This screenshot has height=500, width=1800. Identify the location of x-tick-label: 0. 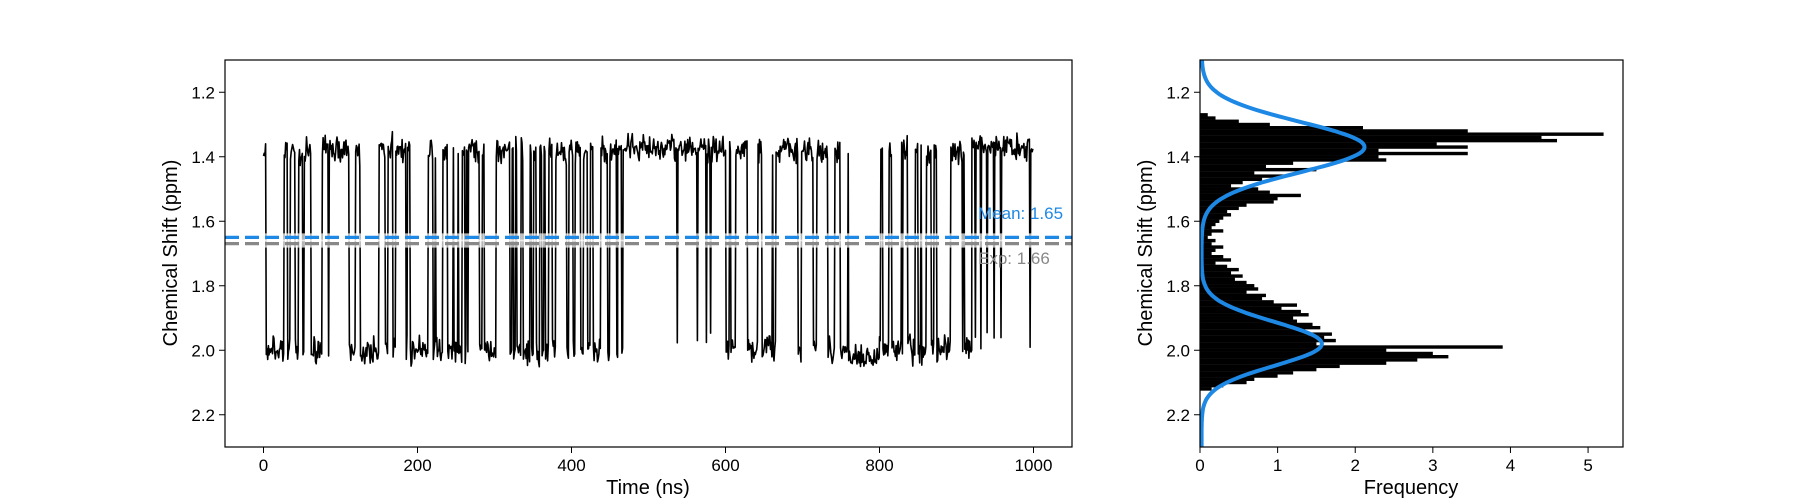
(263, 465).